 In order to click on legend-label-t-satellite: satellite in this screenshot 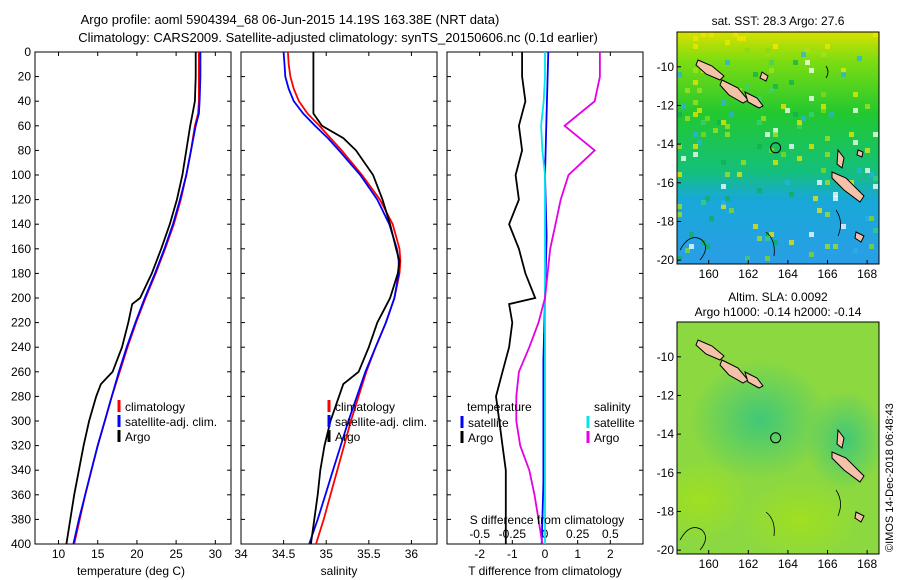, I will do `click(488, 423)`.